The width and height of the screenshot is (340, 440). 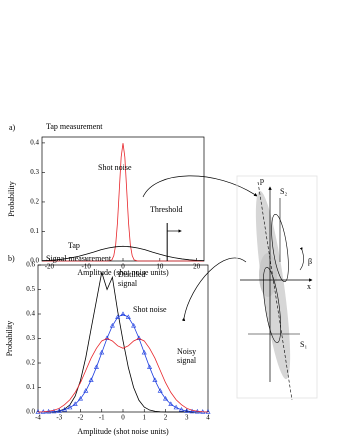 What do you see at coordinates (301, 259) in the screenshot?
I see `angle-arrow` at bounding box center [301, 259].